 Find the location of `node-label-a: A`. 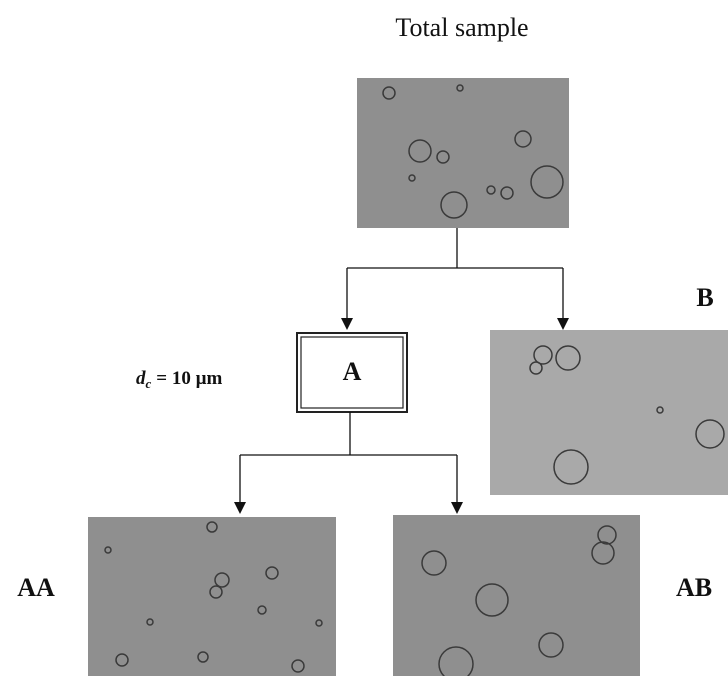

node-label-a: A is located at coordinates (352, 371).